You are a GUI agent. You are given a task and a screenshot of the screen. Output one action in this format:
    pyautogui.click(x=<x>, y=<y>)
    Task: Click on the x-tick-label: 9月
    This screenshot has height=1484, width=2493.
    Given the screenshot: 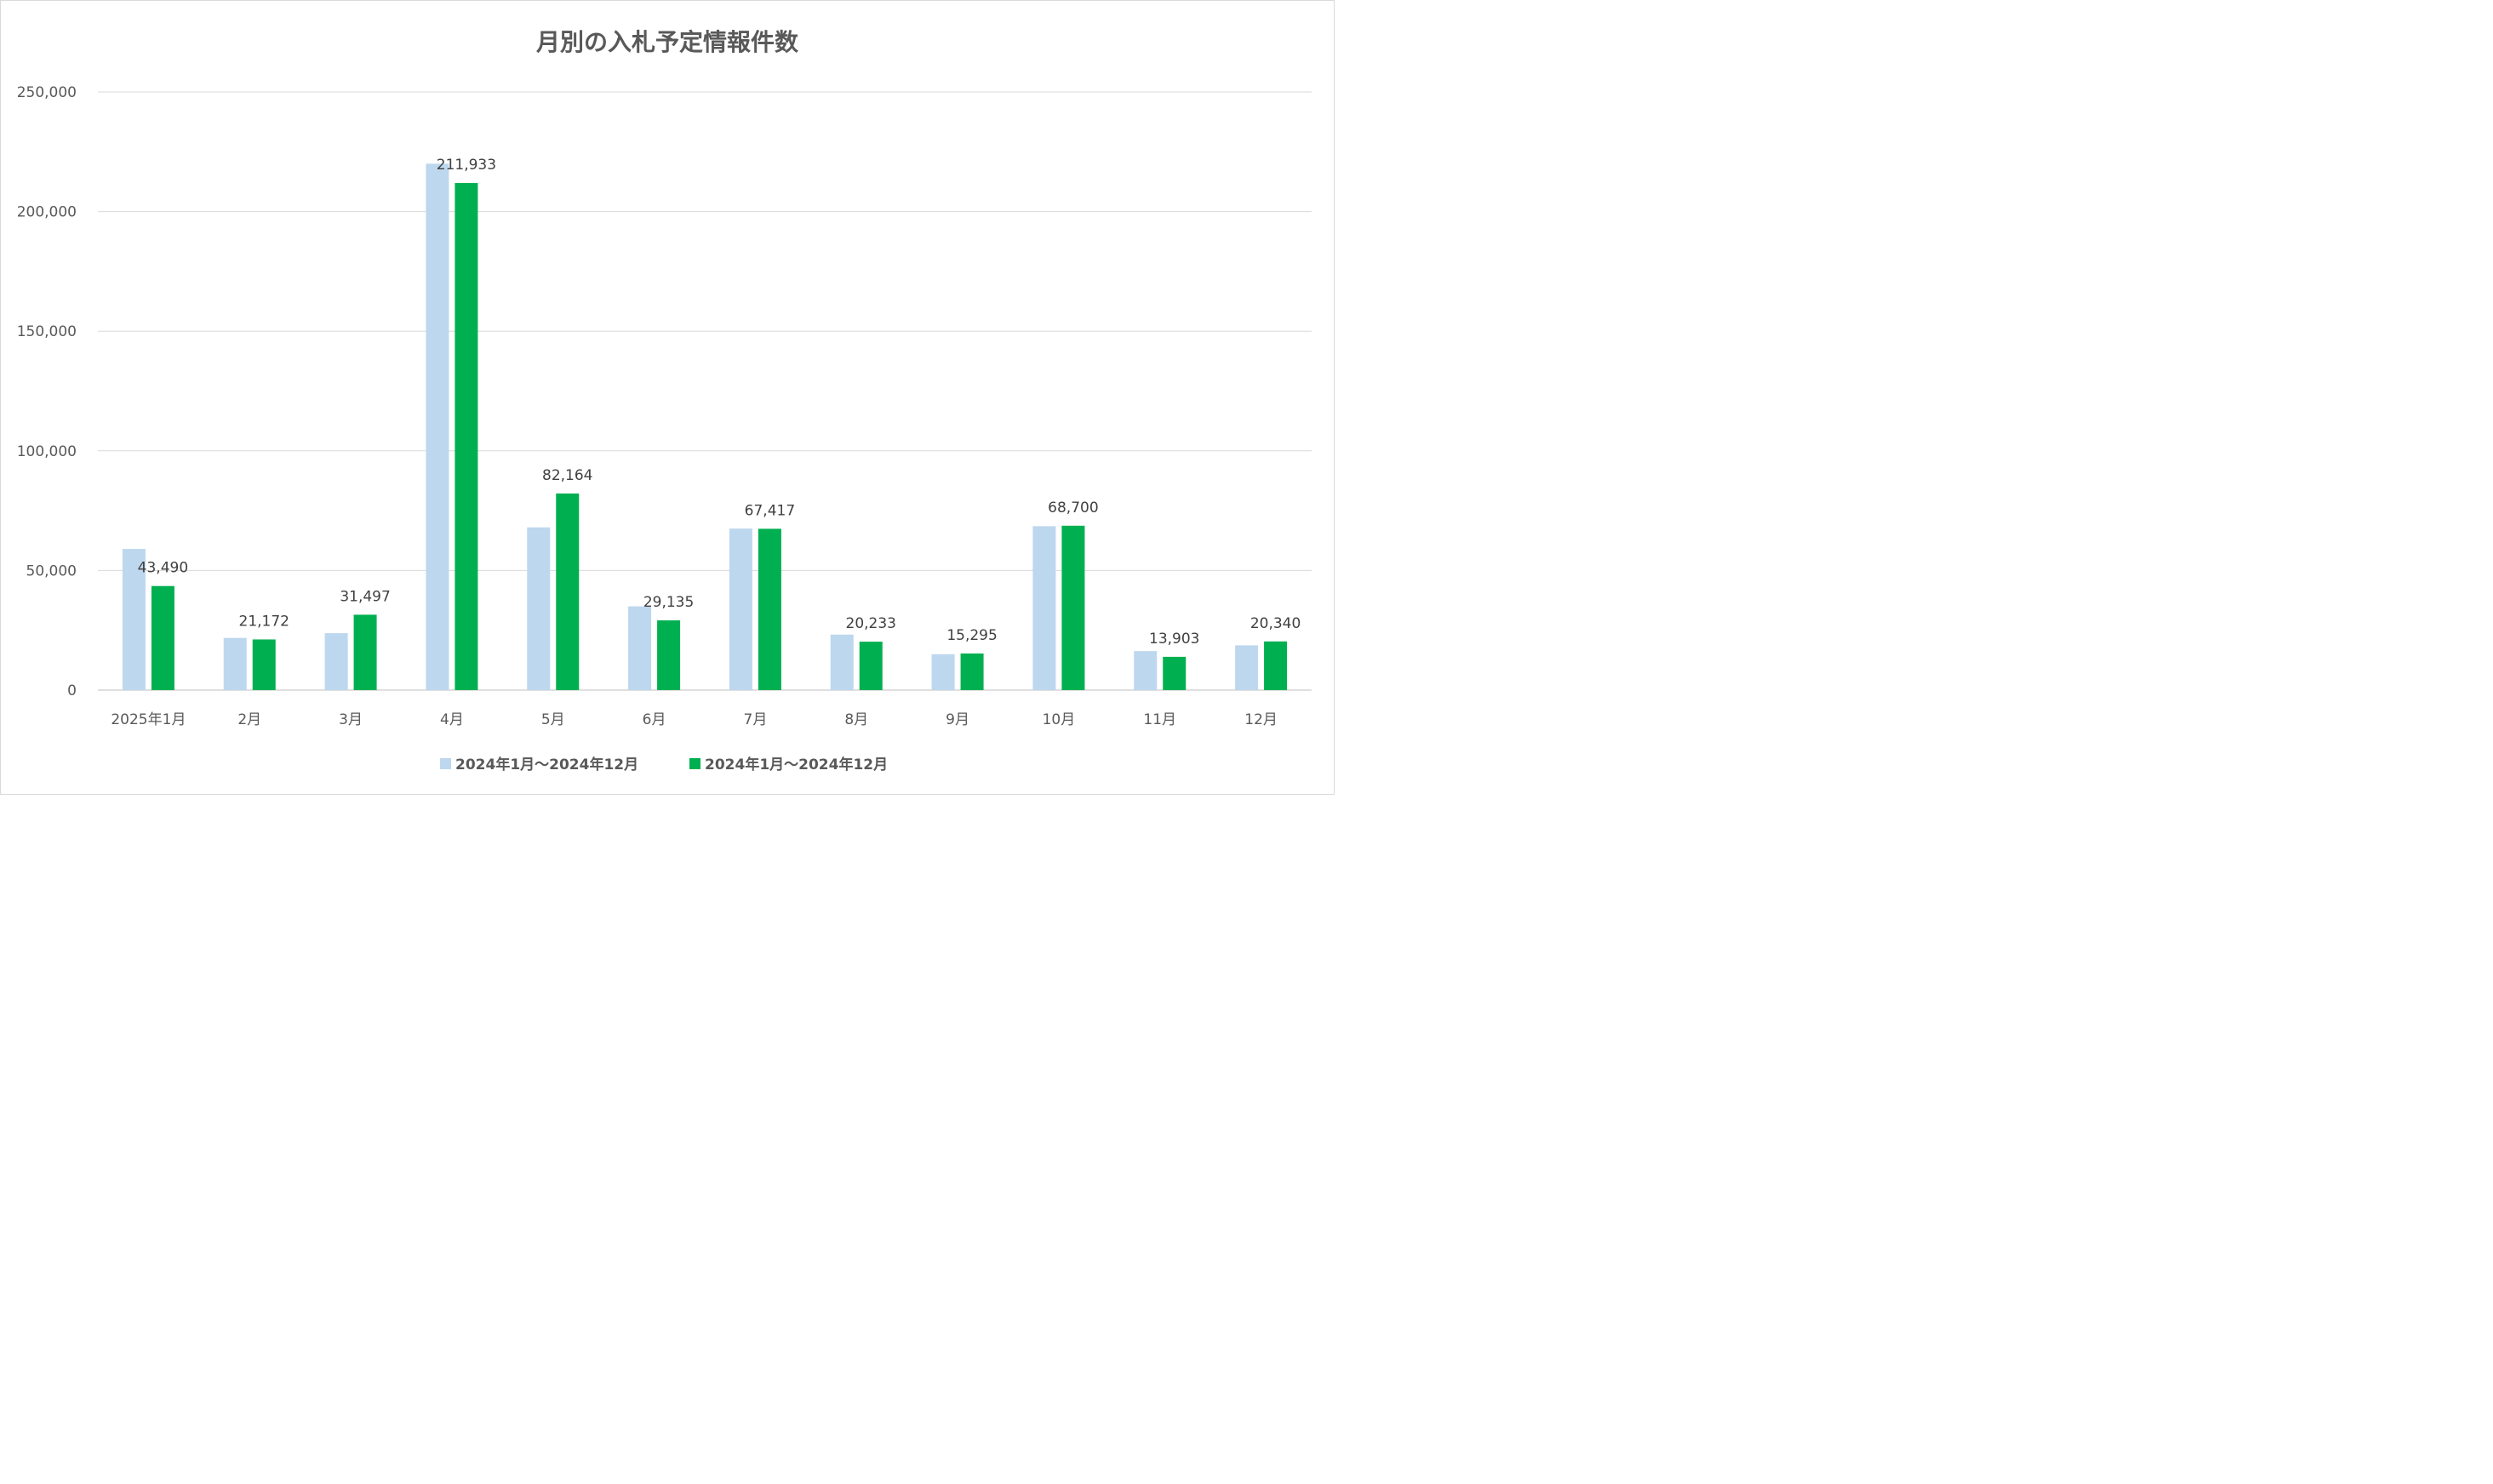 What is the action you would take?
    pyautogui.click(x=958, y=719)
    